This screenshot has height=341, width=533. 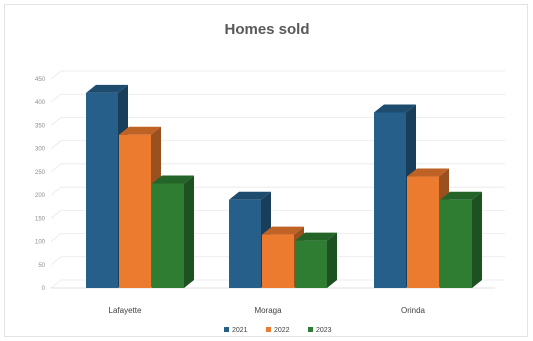 I want to click on chart-title: Homes sold, so click(x=267, y=29).